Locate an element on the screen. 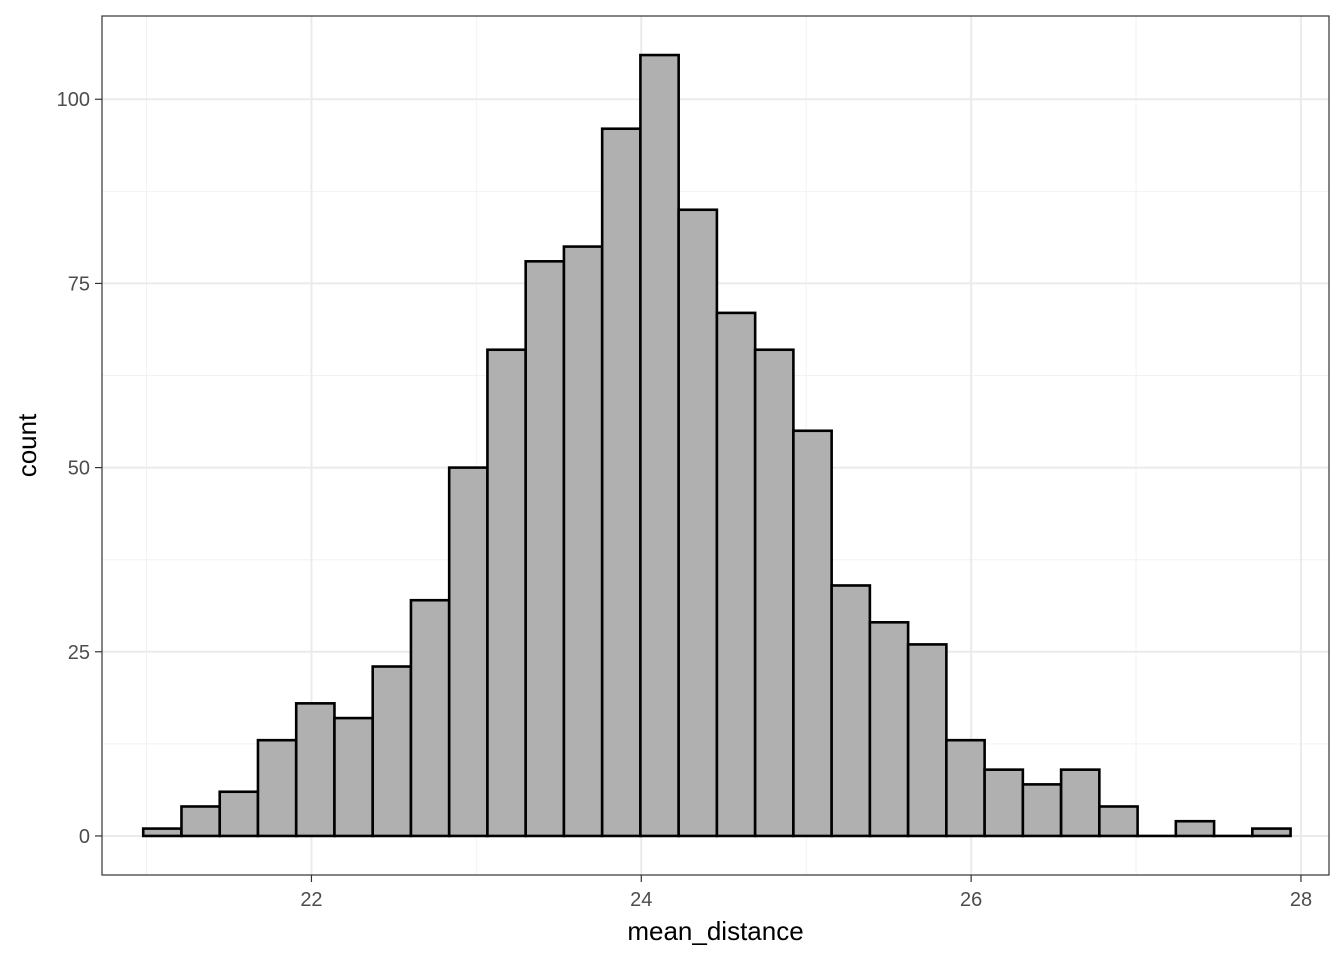 The height and width of the screenshot is (960, 1344). x-tick-label: 22 is located at coordinates (311, 900).